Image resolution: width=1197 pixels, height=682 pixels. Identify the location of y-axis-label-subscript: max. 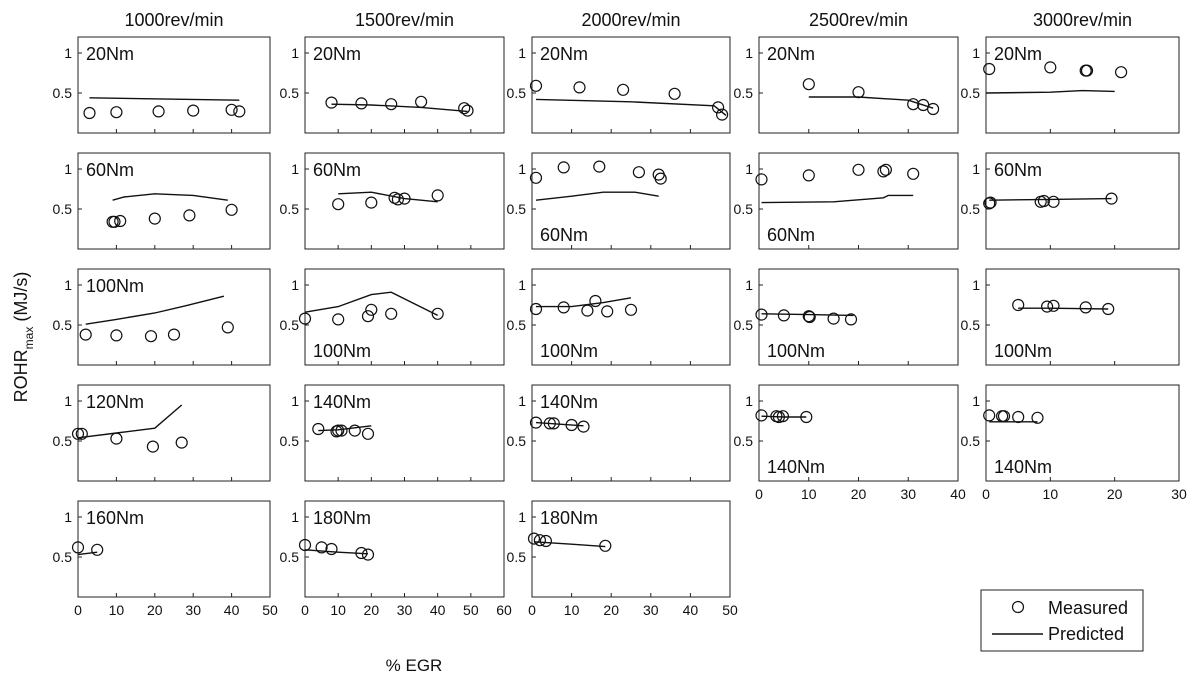
(29, 338).